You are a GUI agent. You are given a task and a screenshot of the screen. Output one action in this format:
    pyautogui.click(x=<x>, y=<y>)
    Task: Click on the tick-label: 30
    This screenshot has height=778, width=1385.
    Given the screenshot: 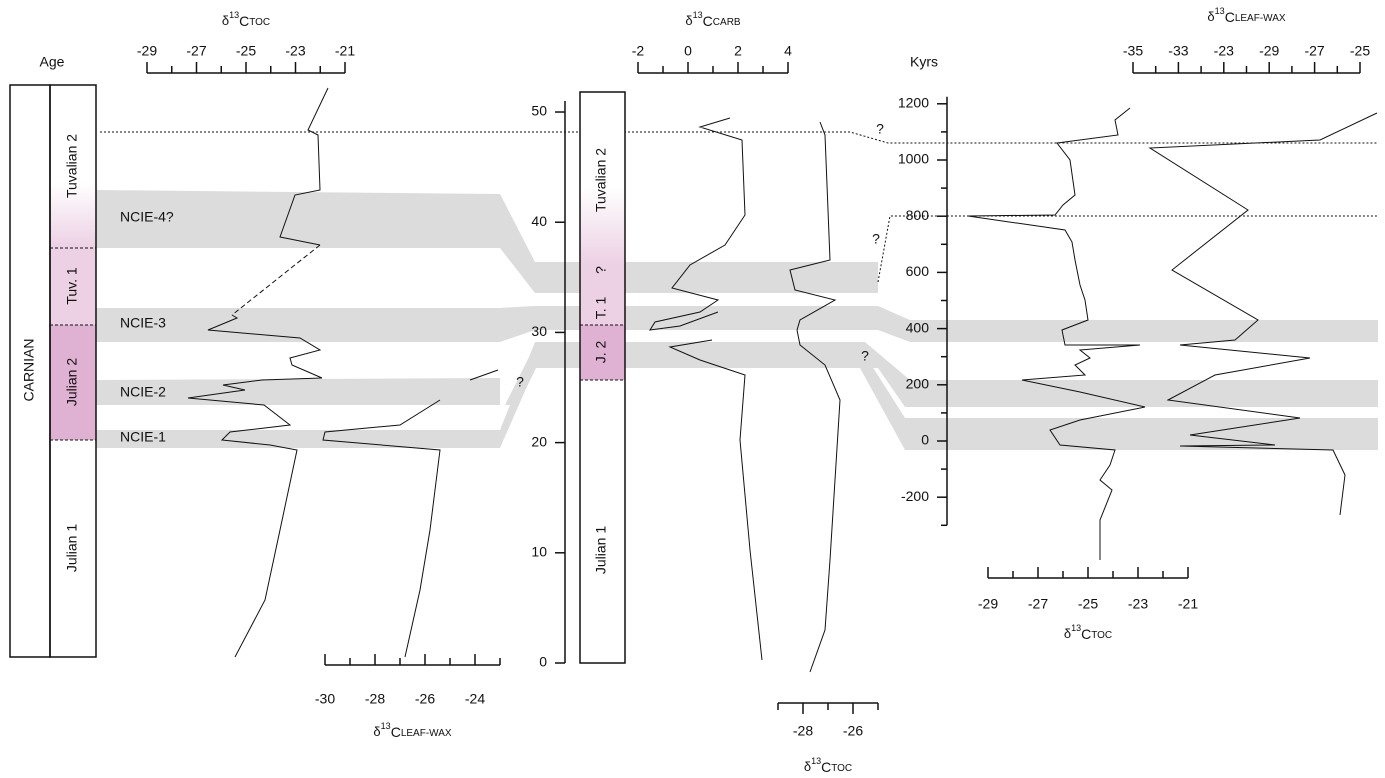 What is the action you would take?
    pyautogui.click(x=539, y=331)
    